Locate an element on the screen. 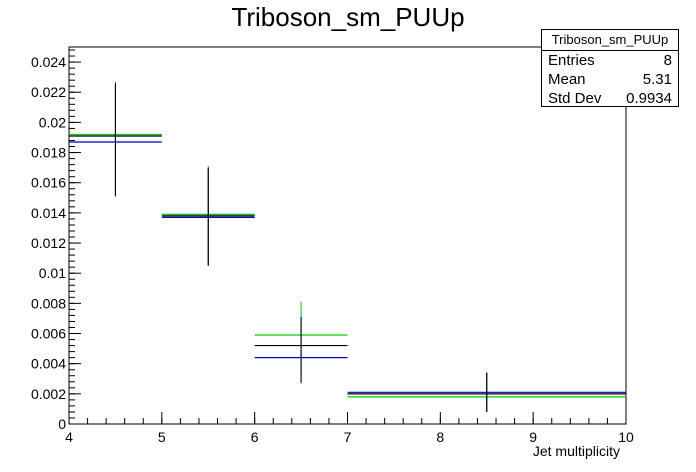  chart-title: Triboson_sm_PUUp is located at coordinates (348, 17).